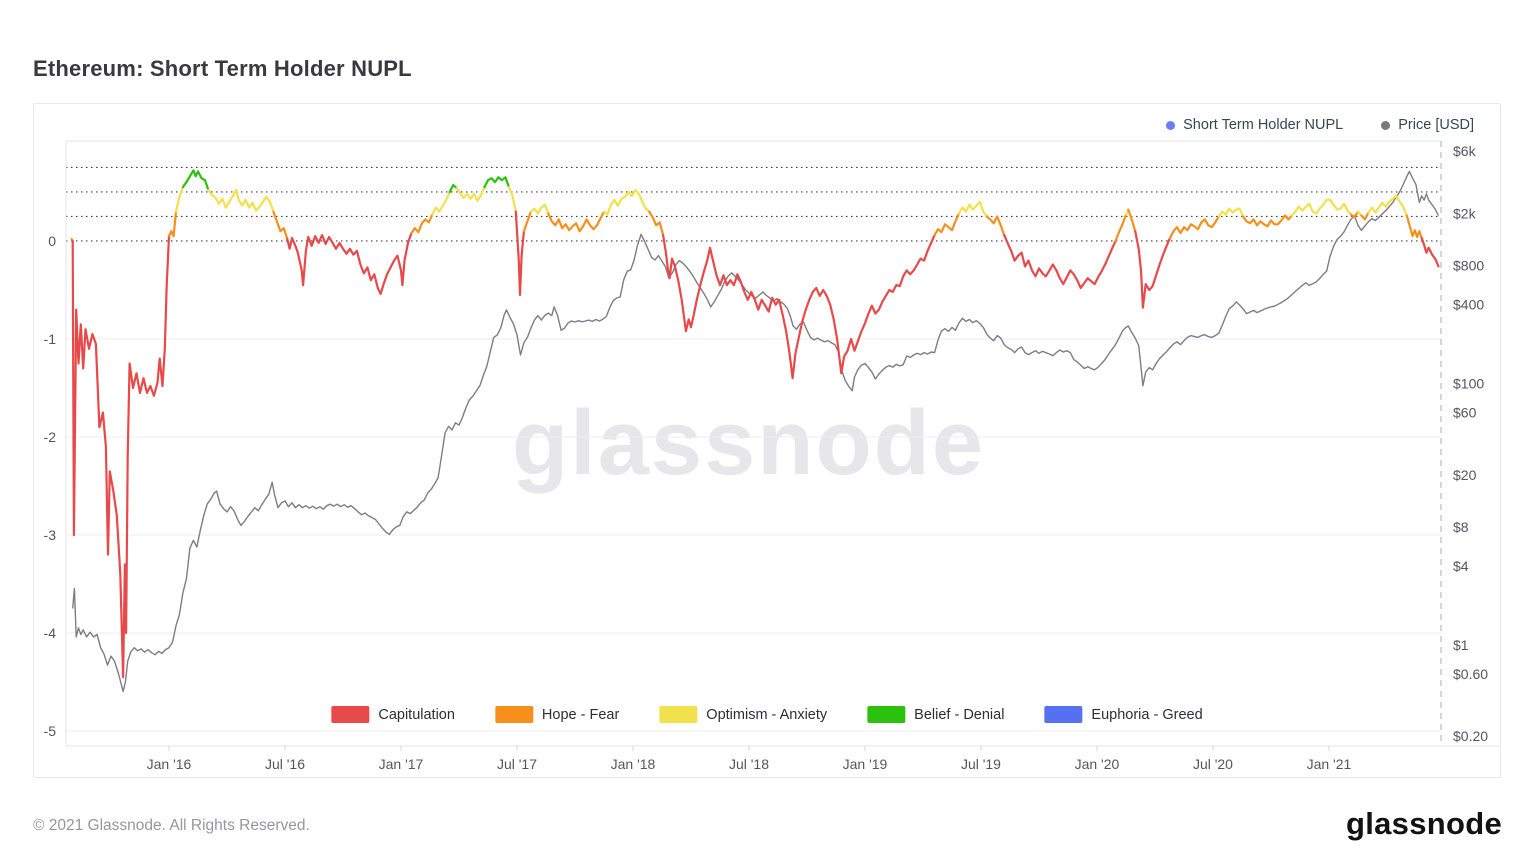 This screenshot has width=1536, height=864. I want to click on right-axis-tick: $0.60, so click(1470, 674).